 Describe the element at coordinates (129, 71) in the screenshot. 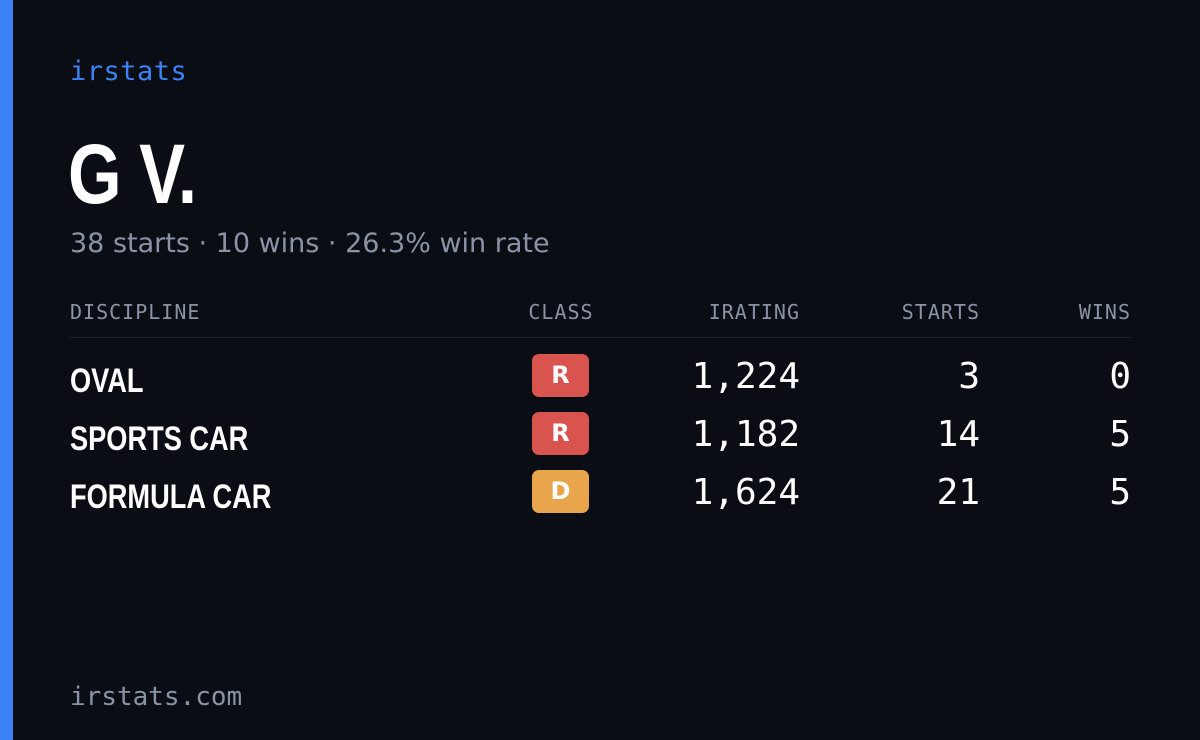

I see `brand-logo-text: irstats` at that location.